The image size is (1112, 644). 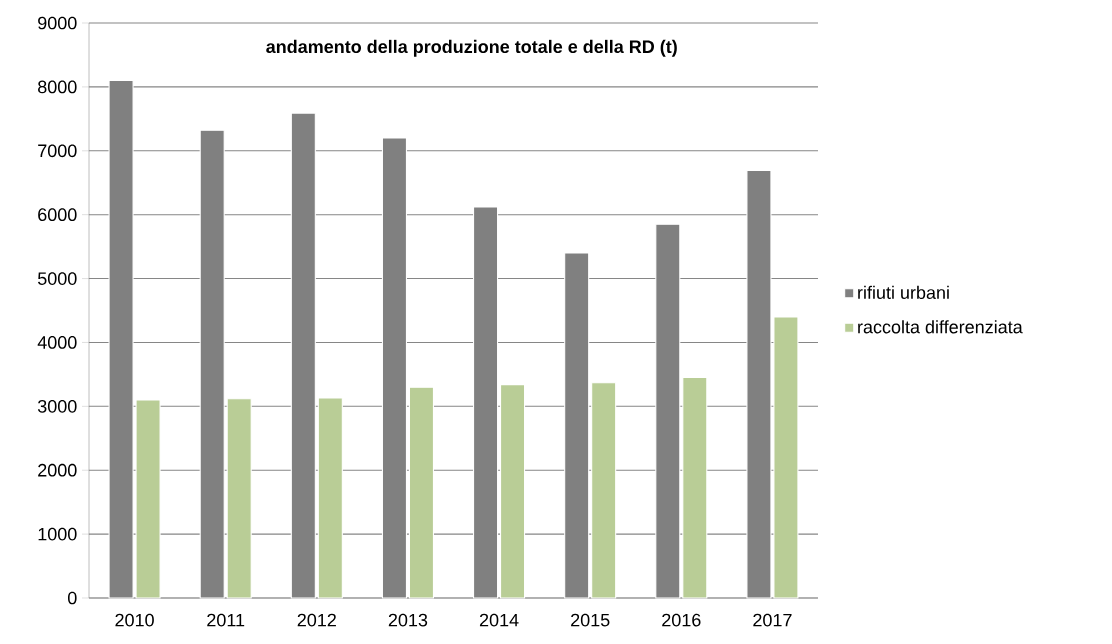 What do you see at coordinates (57, 342) in the screenshot?
I see `y-tick-label: 4000` at bounding box center [57, 342].